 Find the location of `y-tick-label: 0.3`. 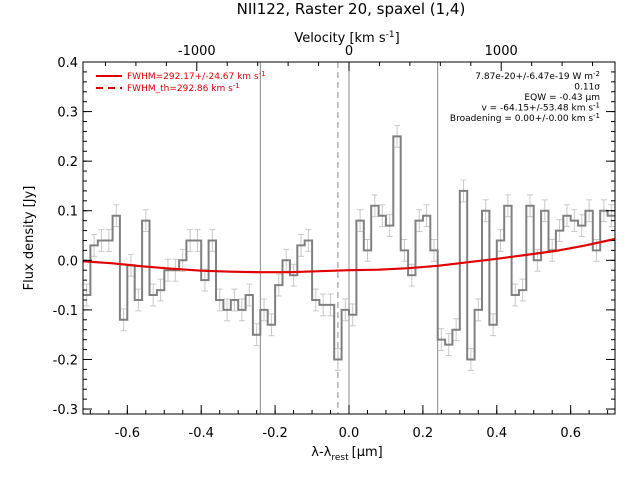

y-tick-label: 0.3 is located at coordinates (67, 113).